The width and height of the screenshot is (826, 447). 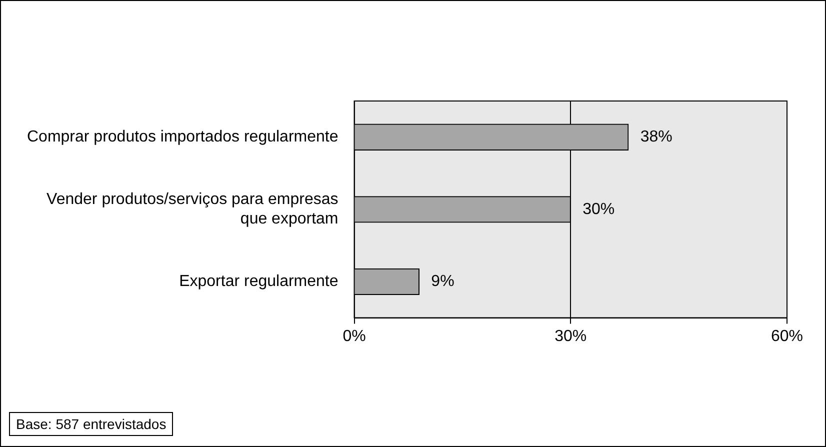 What do you see at coordinates (91, 424) in the screenshot?
I see `text: Base: 587 entrevistados` at bounding box center [91, 424].